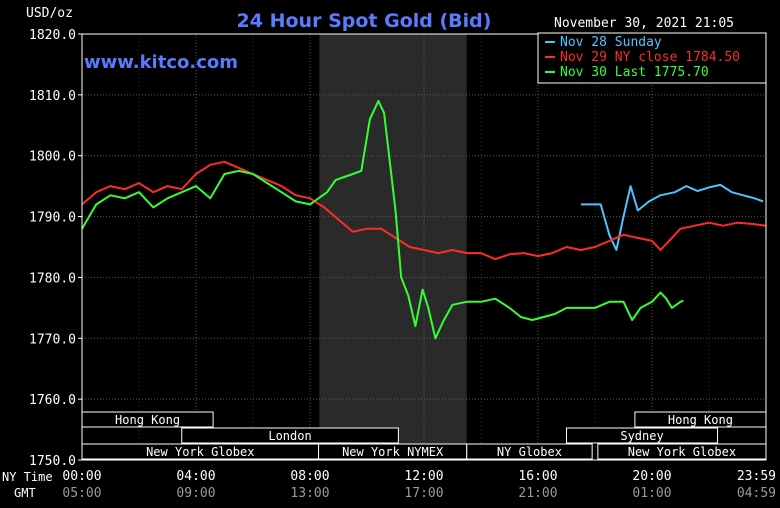 The height and width of the screenshot is (508, 780). I want to click on session-label-7: New York Globex, so click(682, 452).